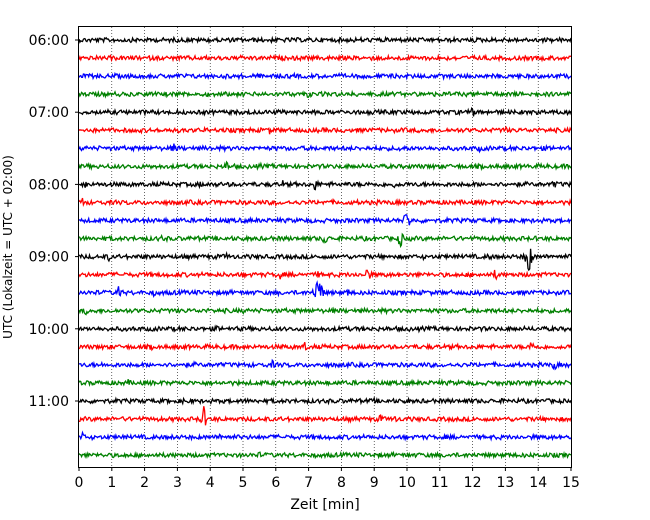  Describe the element at coordinates (49, 41) in the screenshot. I see `y-tick-label: 06:00` at that location.